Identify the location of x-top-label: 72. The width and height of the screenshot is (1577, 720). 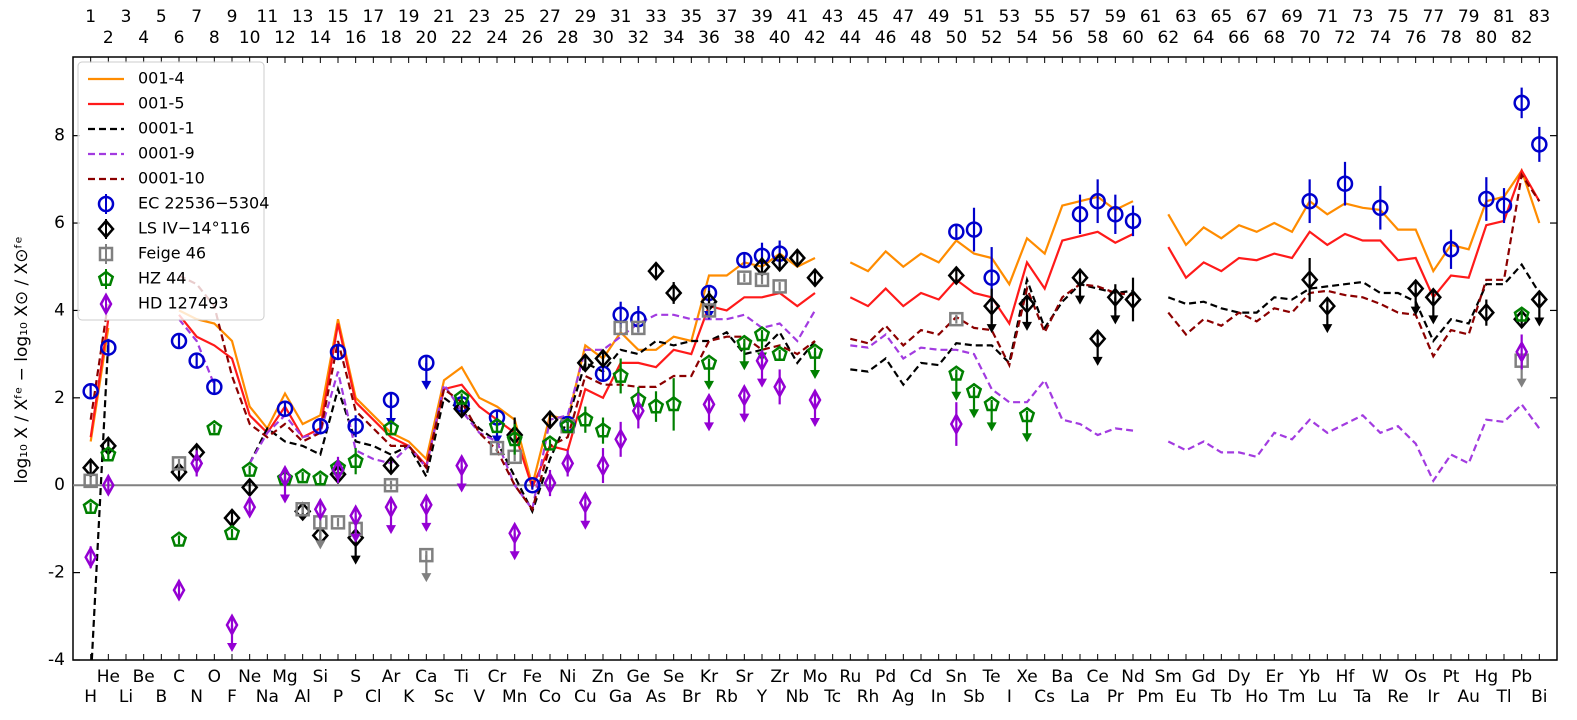
(1345, 38).